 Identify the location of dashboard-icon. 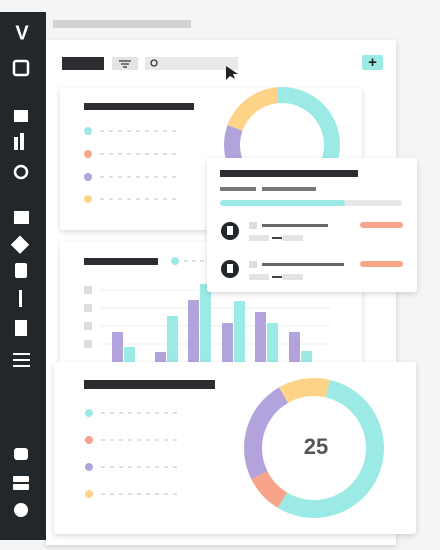
(21, 68).